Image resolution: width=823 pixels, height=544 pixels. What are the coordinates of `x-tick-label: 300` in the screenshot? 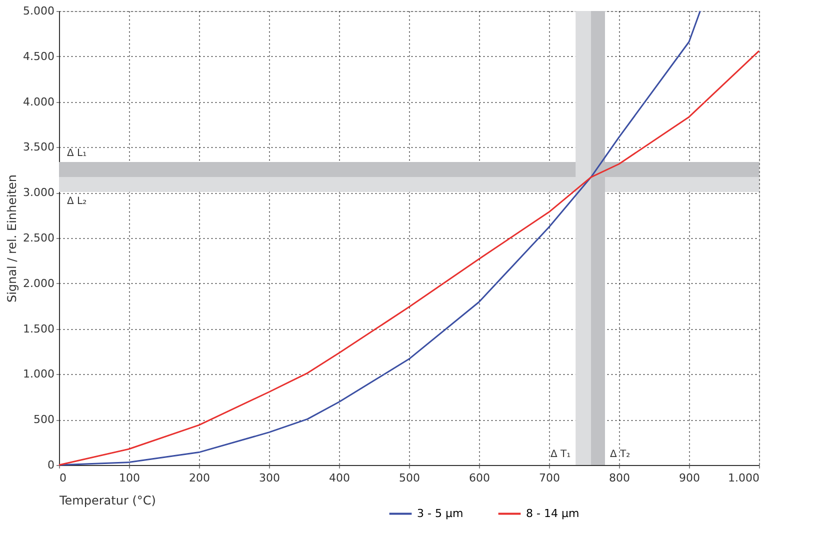 It's located at (269, 478).